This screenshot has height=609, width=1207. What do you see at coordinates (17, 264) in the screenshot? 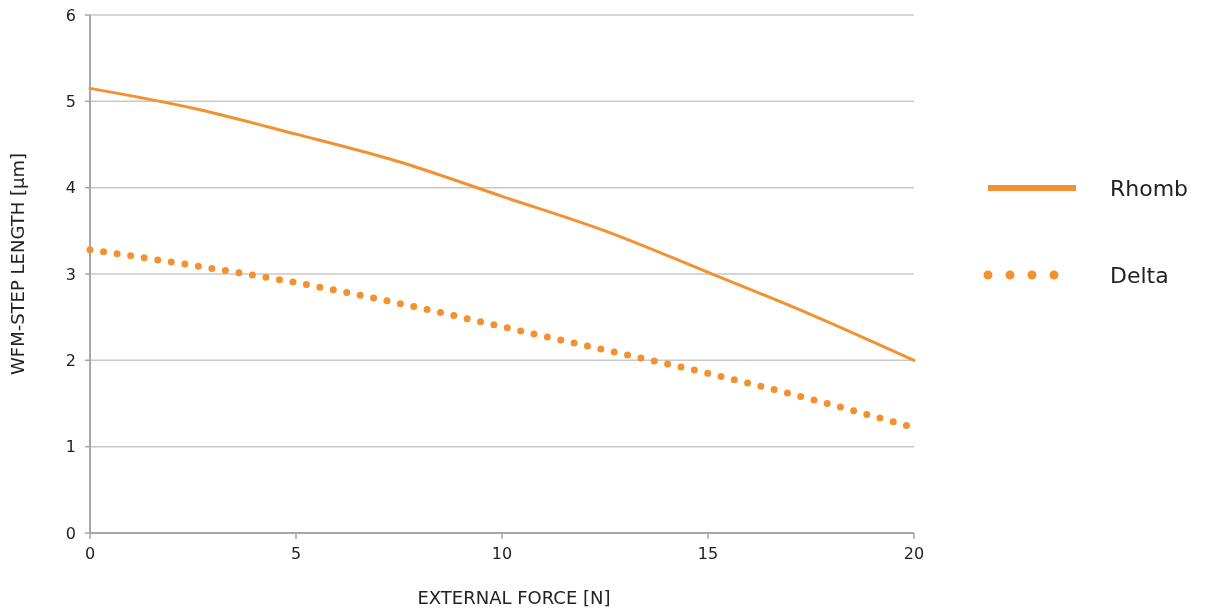
I see `y-axis-title: WFM-STEP LENGTH [µm]` at bounding box center [17, 264].